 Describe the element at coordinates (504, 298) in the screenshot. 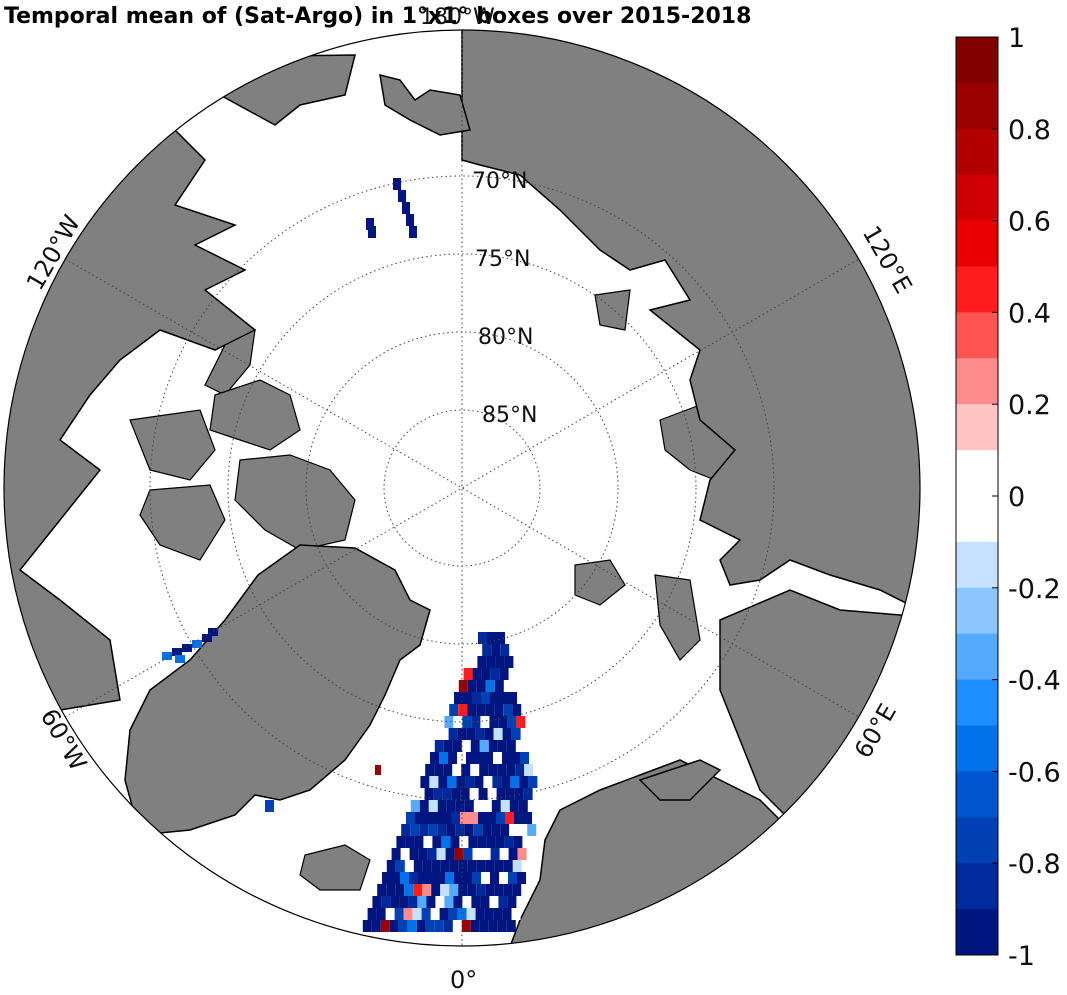

I see `lat-labels: 70°N 75°N 80°N 85°N` at that location.